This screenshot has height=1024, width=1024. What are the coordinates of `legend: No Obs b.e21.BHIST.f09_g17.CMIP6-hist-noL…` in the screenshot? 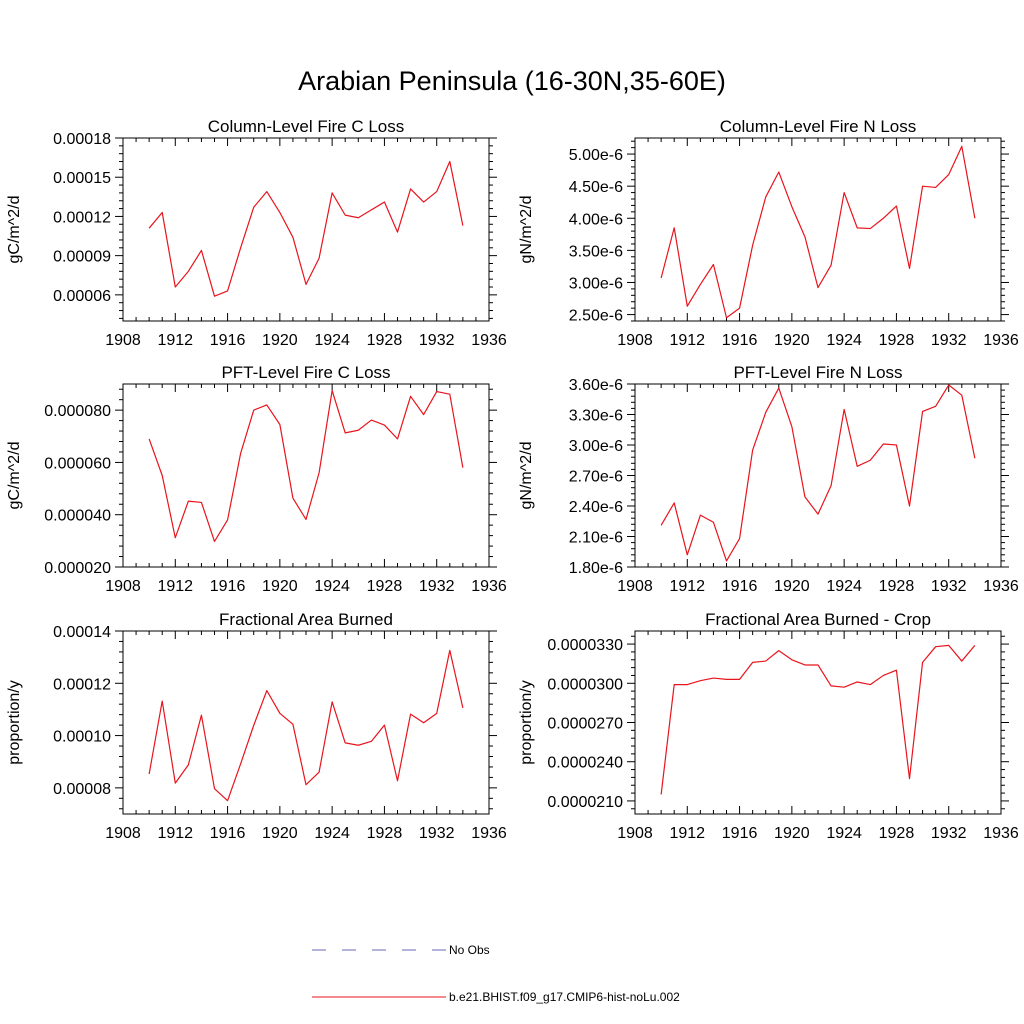 It's located at (496, 973).